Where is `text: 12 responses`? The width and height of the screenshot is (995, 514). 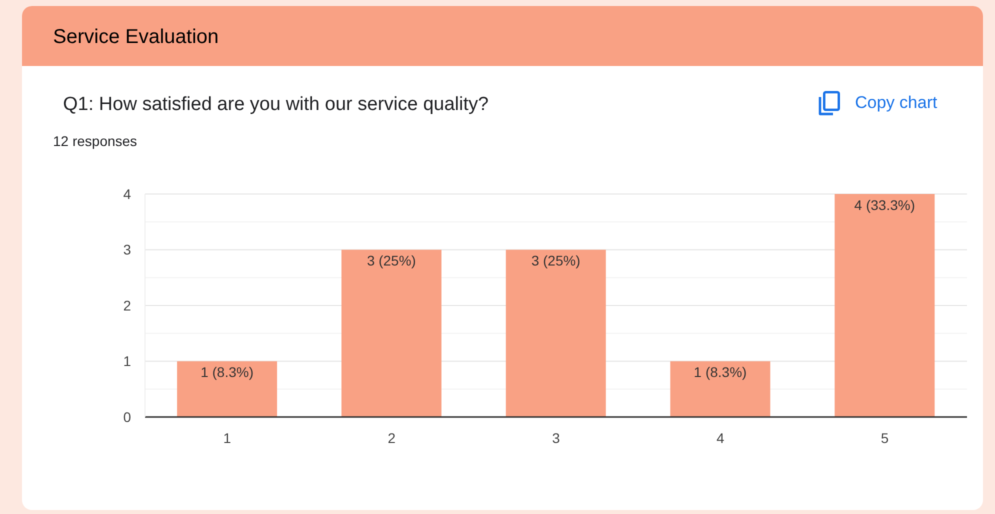
text: 12 responses is located at coordinates (95, 141).